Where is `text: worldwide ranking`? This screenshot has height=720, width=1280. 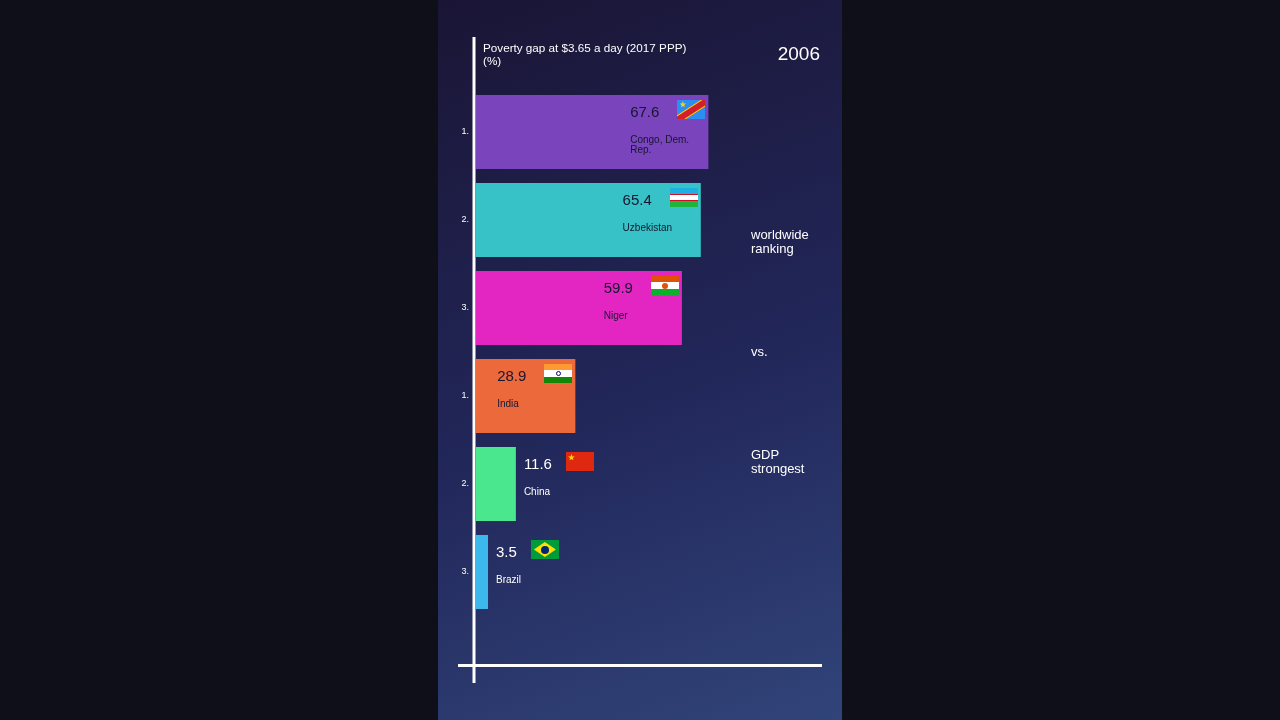
text: worldwide ranking is located at coordinates (779, 241).